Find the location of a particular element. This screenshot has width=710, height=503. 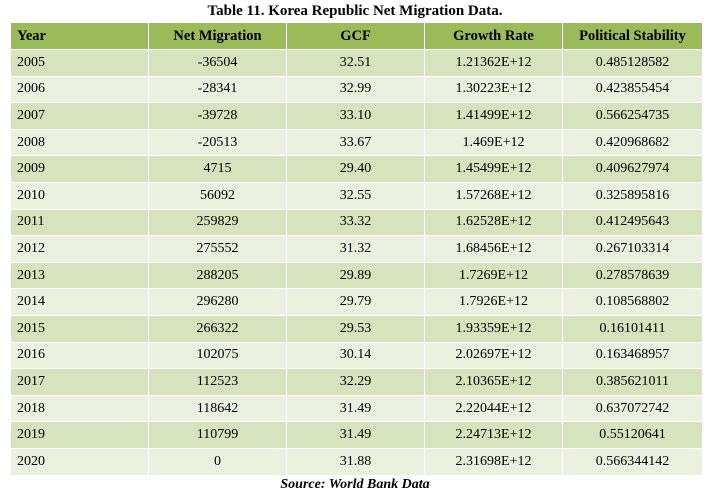

cell-net-migration: 110799 is located at coordinates (217, 435).